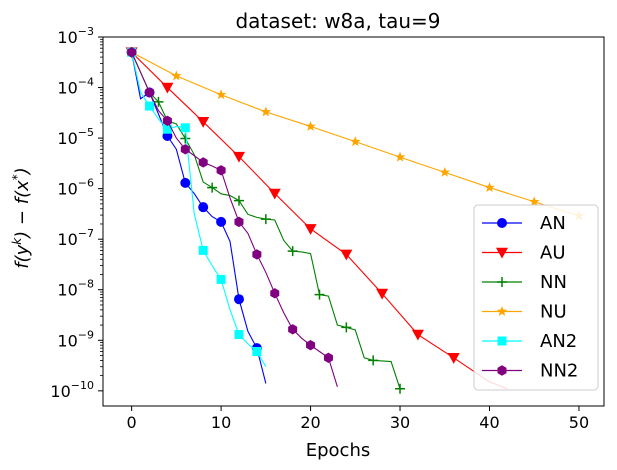  Describe the element at coordinates (75, 36) in the screenshot. I see `y-tick-label: 10⁻³` at that location.